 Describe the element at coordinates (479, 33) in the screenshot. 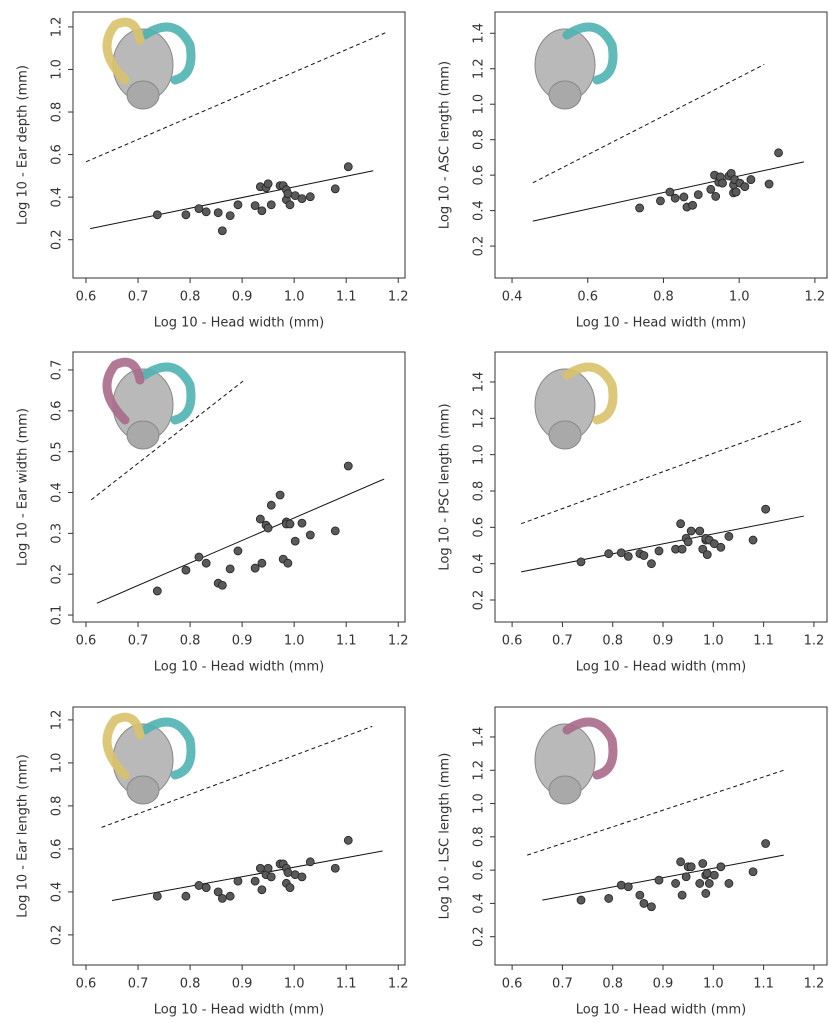

I see `y-tick-label: 1.4` at that location.